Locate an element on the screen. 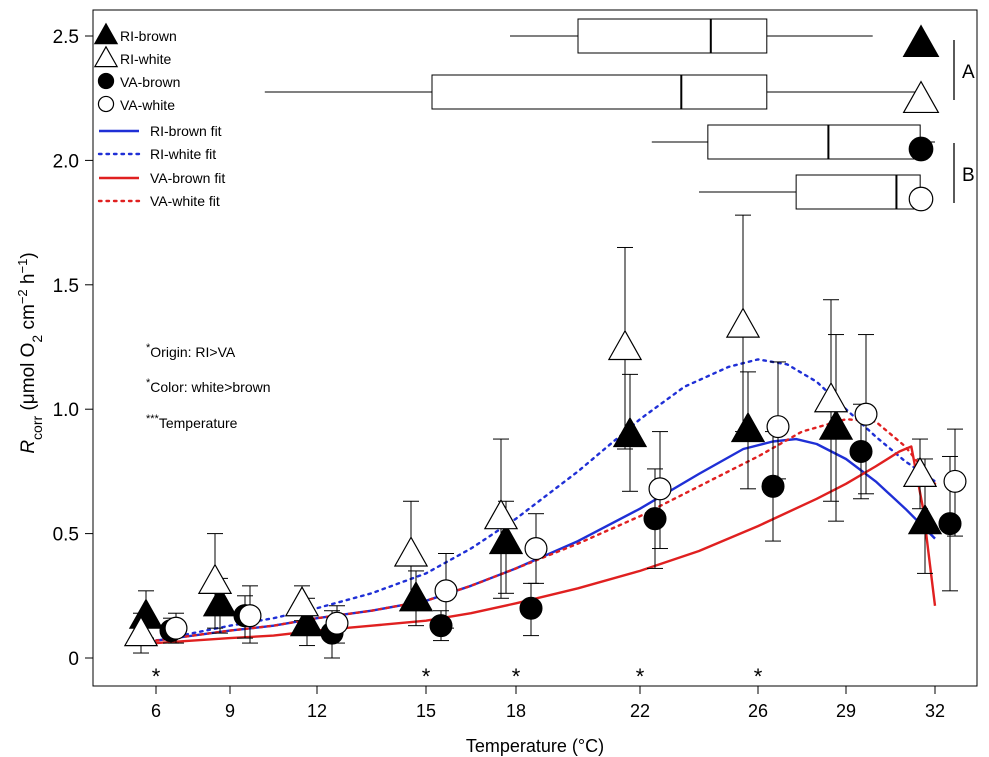 This screenshot has height=757, width=989. legend-label: VA-brown fit is located at coordinates (187, 178).